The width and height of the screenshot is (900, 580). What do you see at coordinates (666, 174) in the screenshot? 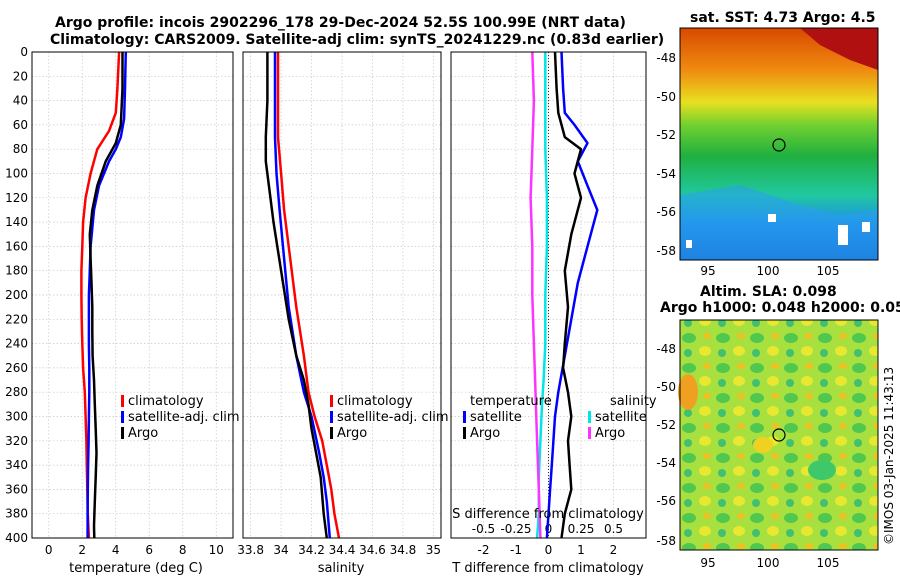
I see `sst-lat-tick: -54` at bounding box center [666, 174].